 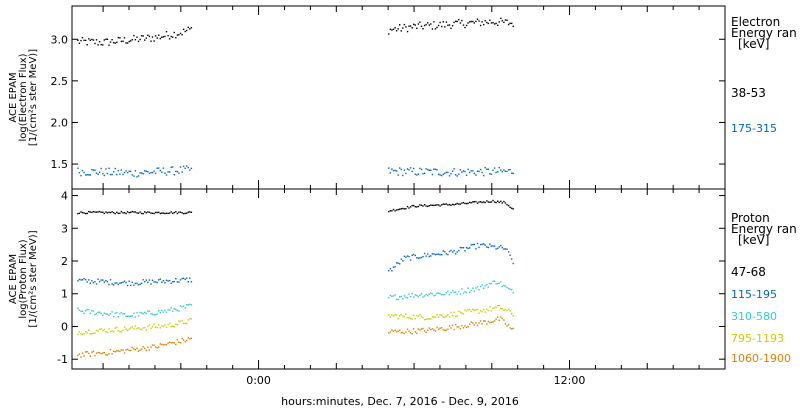 I want to click on x-tick-label: 0:00, so click(x=258, y=380).